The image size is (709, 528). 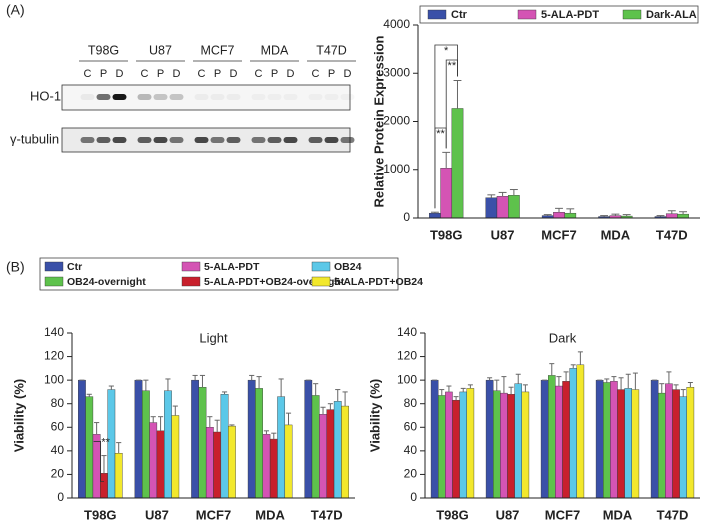 I want to click on significance-label: **, so click(x=440, y=134).